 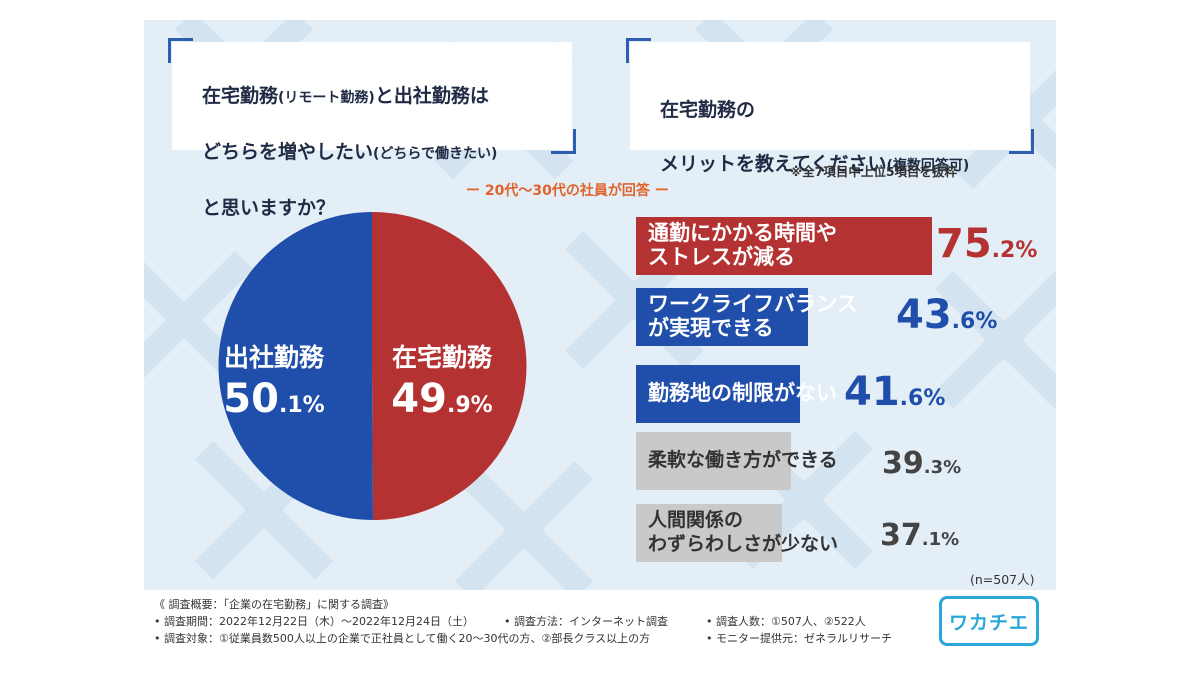 What do you see at coordinates (567, 191) in the screenshot?
I see `subheading: ー 20代～30代の社員が回答 ー` at bounding box center [567, 191].